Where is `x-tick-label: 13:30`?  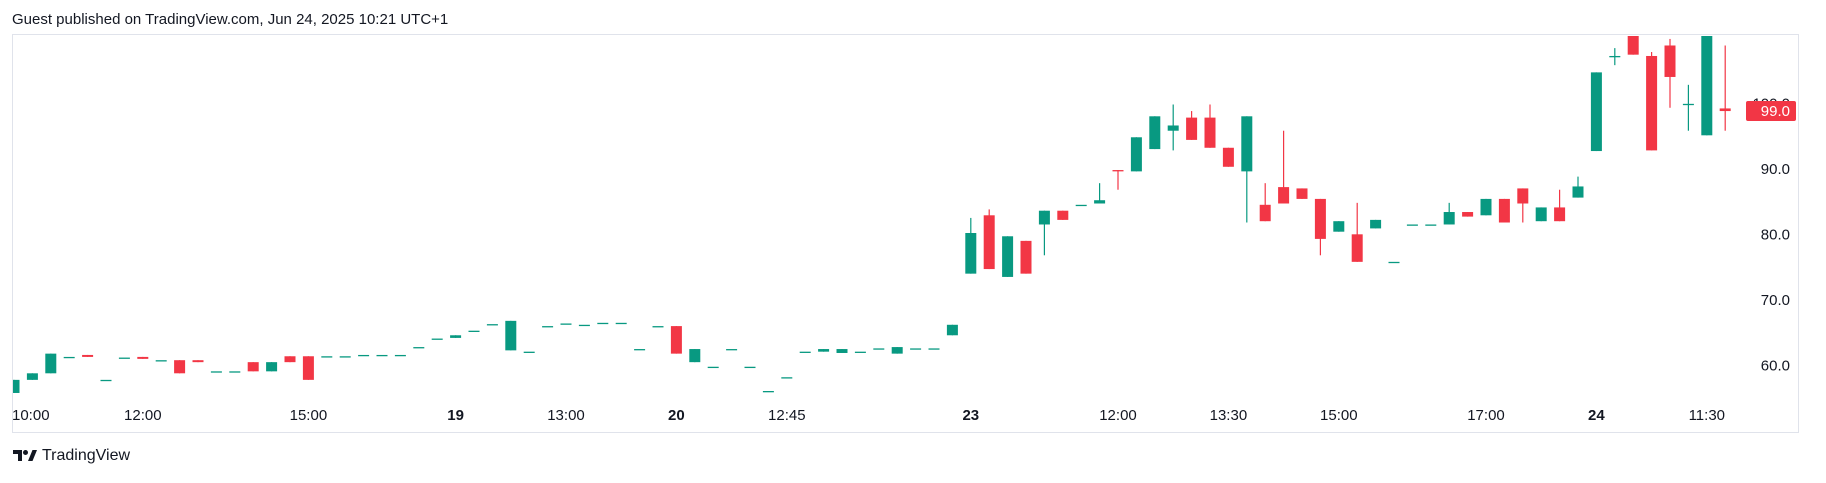
x-tick-label: 13:30 is located at coordinates (1229, 415).